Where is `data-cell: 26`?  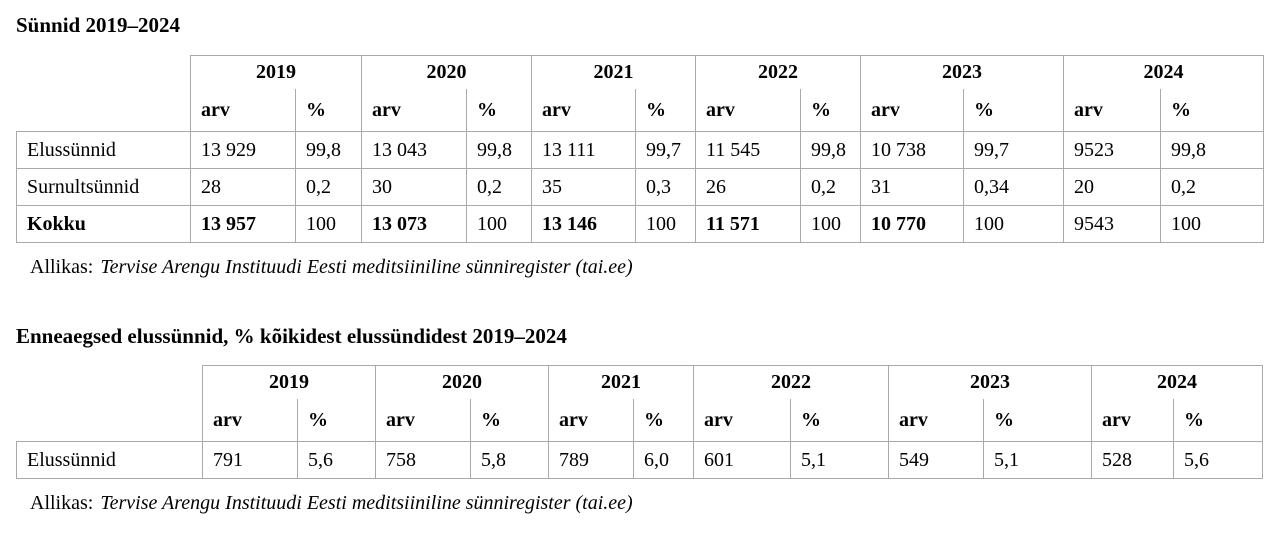 data-cell: 26 is located at coordinates (748, 187).